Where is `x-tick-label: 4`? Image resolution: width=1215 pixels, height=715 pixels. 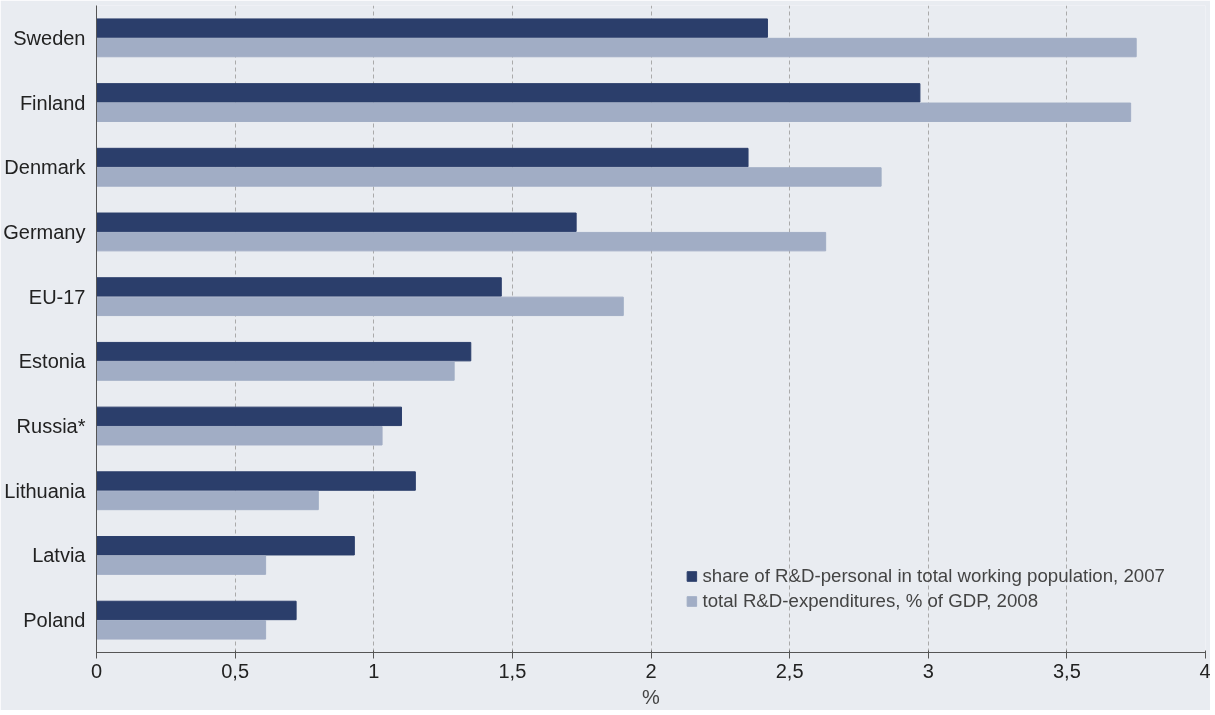
x-tick-label: 4 is located at coordinates (1205, 670).